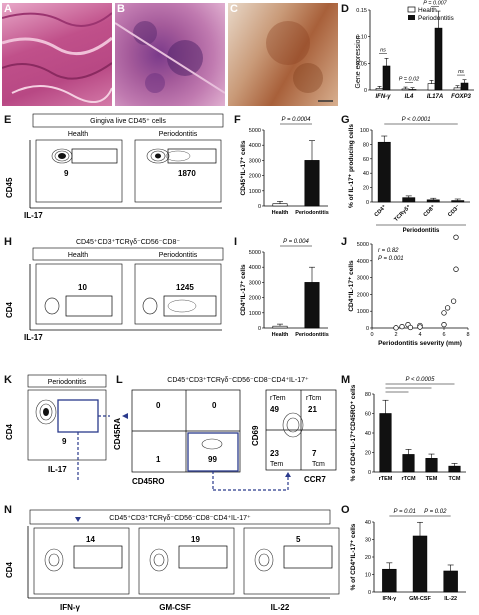 Image resolution: width=479 pixels, height=615 pixels. I want to click on d-ytick-label: 0.05, so click(361, 64).